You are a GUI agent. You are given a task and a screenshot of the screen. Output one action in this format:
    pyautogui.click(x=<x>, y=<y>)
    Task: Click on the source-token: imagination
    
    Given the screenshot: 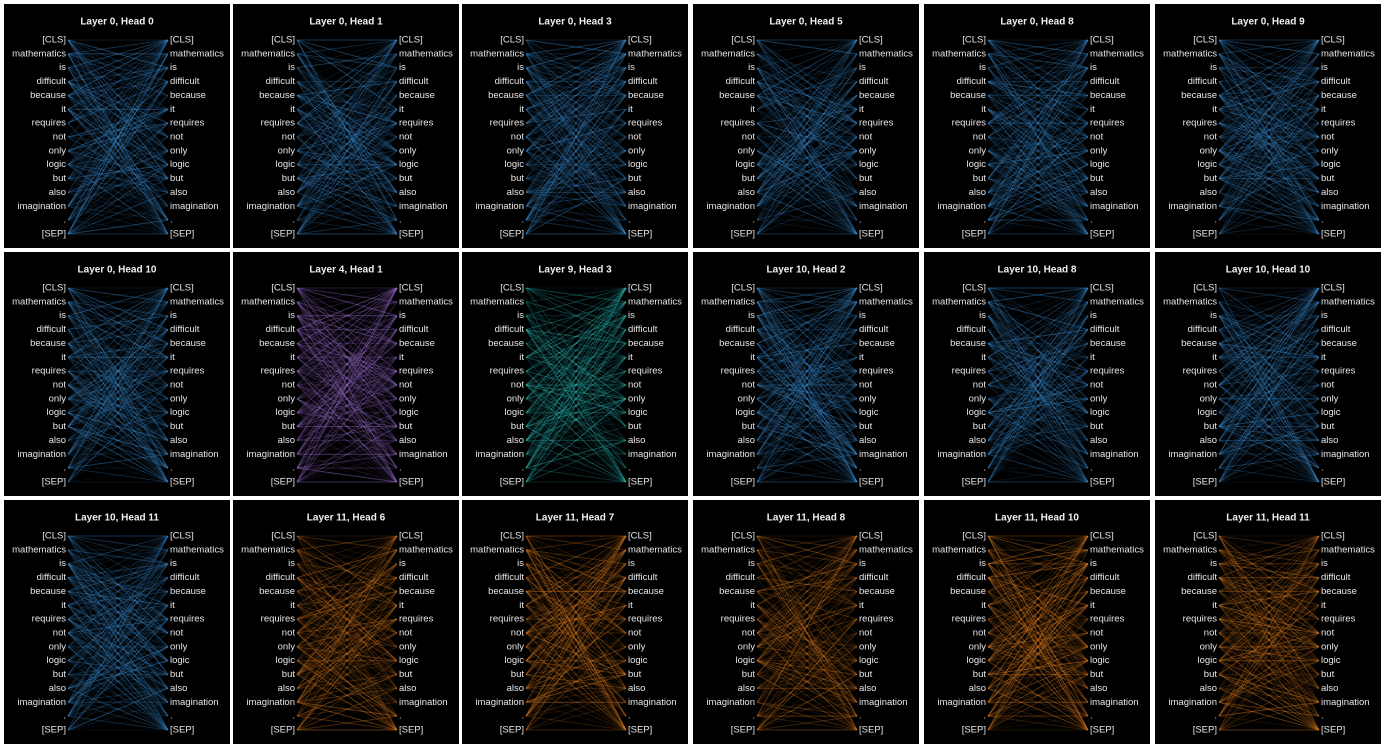 What is the action you would take?
    pyautogui.click(x=730, y=206)
    